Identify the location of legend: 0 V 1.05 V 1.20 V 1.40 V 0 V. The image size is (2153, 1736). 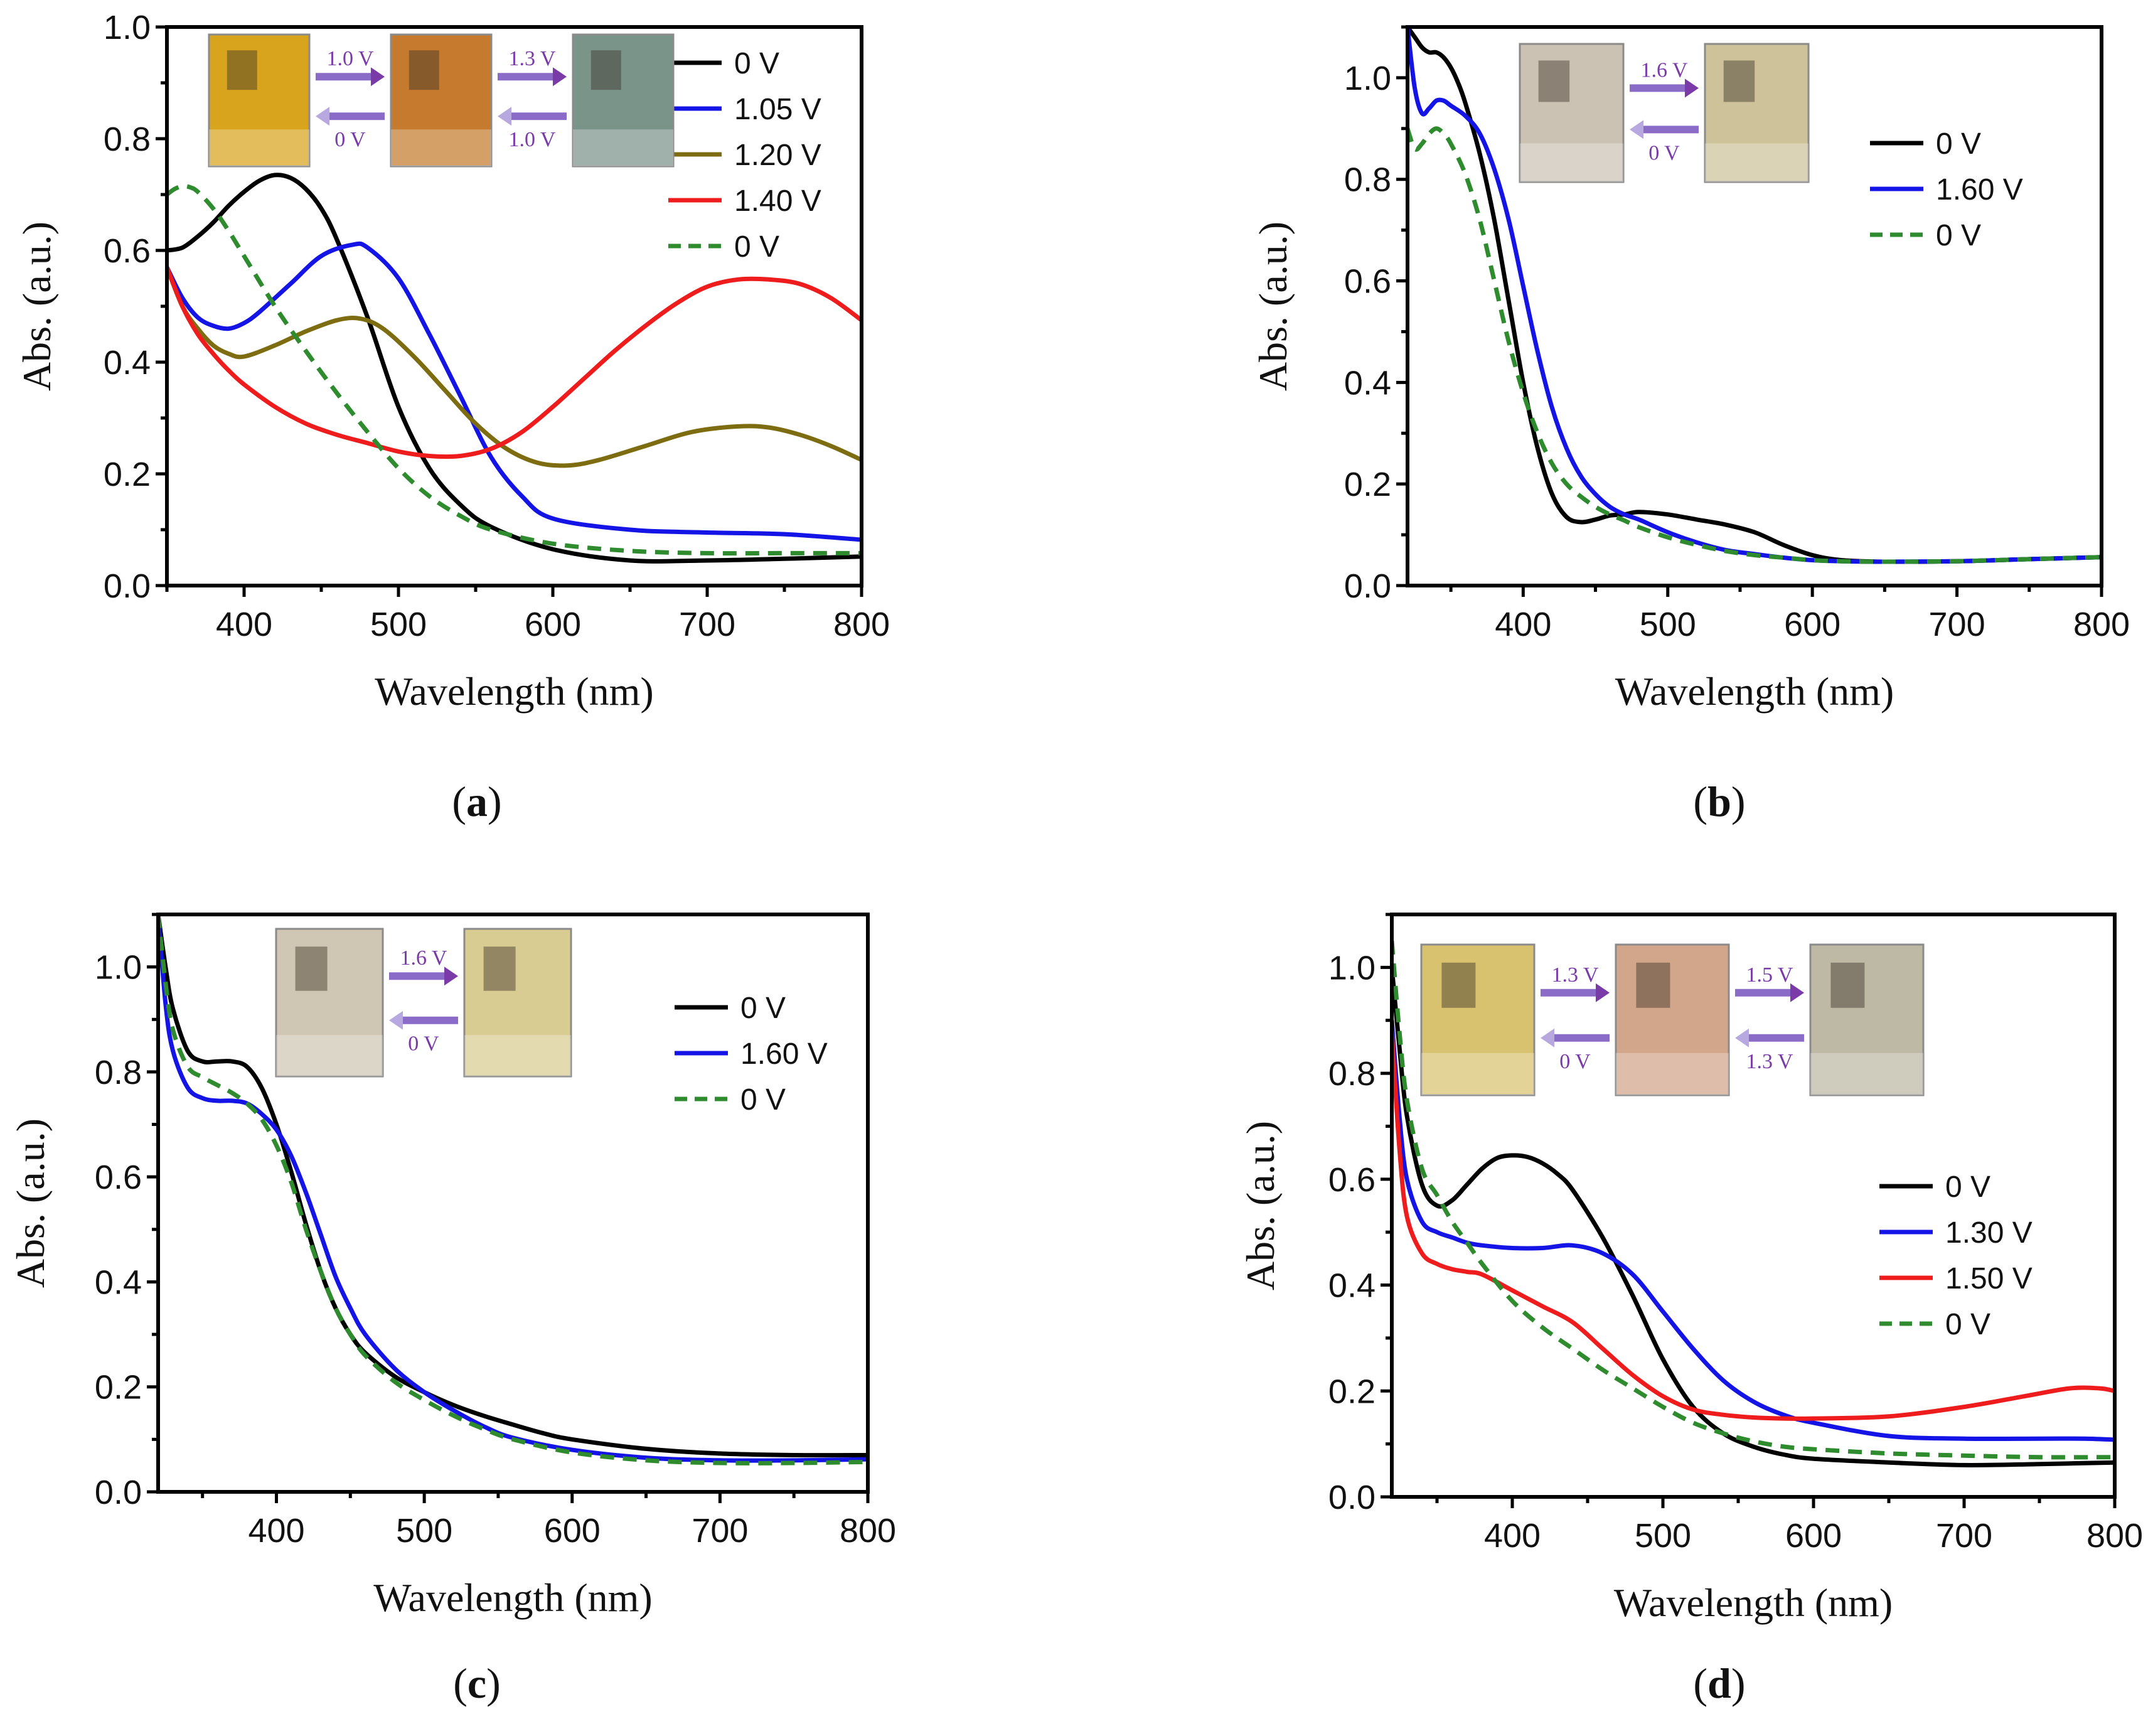
(744, 155).